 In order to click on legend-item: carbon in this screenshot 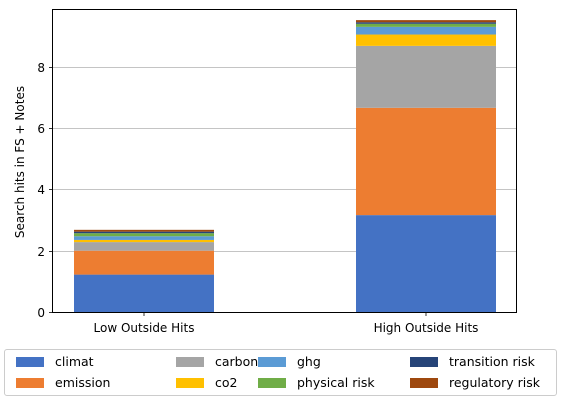, I will do `click(217, 361)`.